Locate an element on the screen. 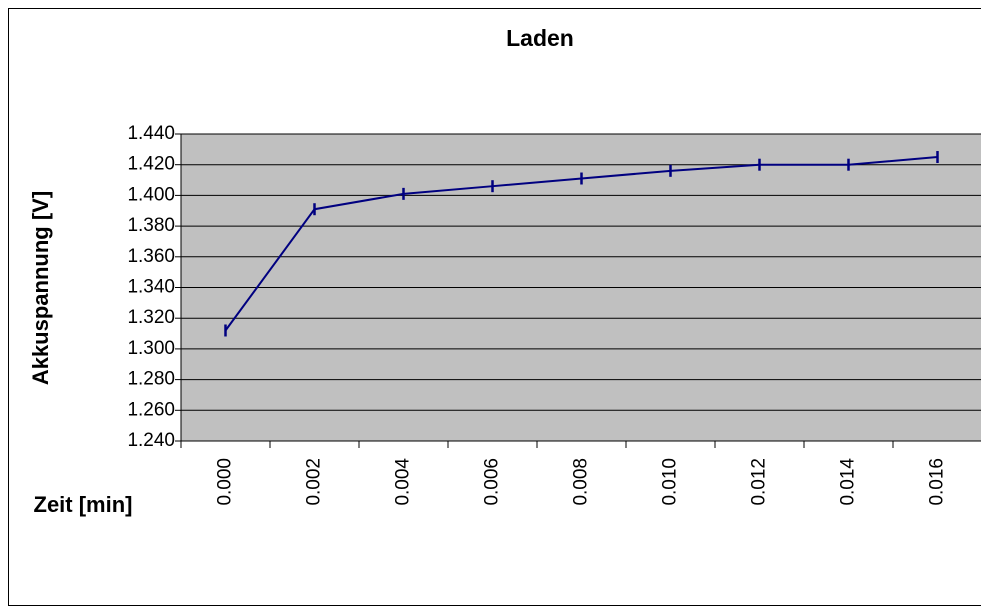  y-axis-label: Akkuspannung [V] is located at coordinates (40, 288).